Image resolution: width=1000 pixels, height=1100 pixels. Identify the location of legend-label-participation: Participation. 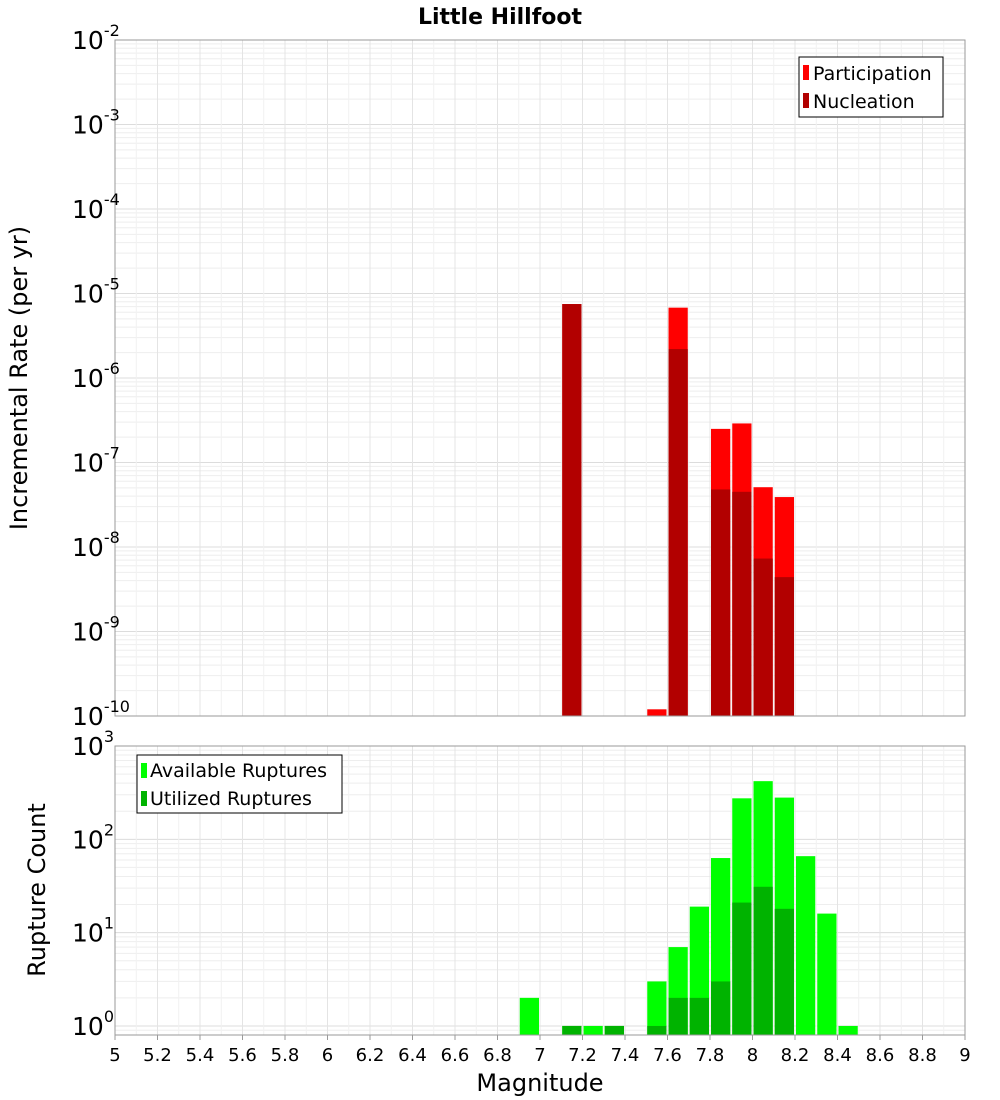
(872, 74).